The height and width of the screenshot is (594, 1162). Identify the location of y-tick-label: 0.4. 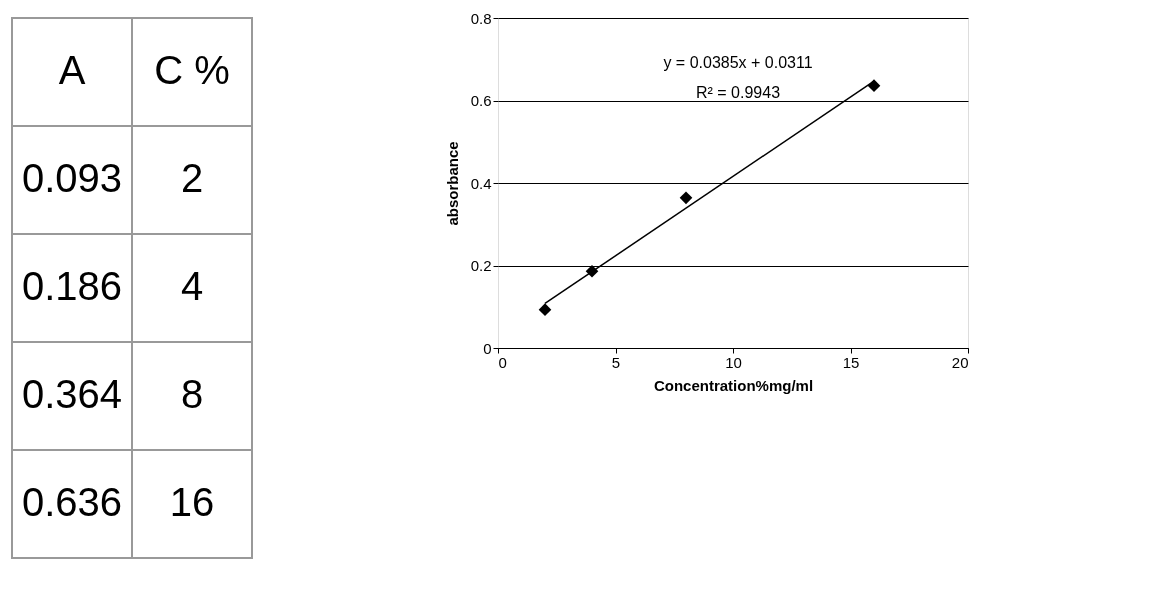
(481, 183).